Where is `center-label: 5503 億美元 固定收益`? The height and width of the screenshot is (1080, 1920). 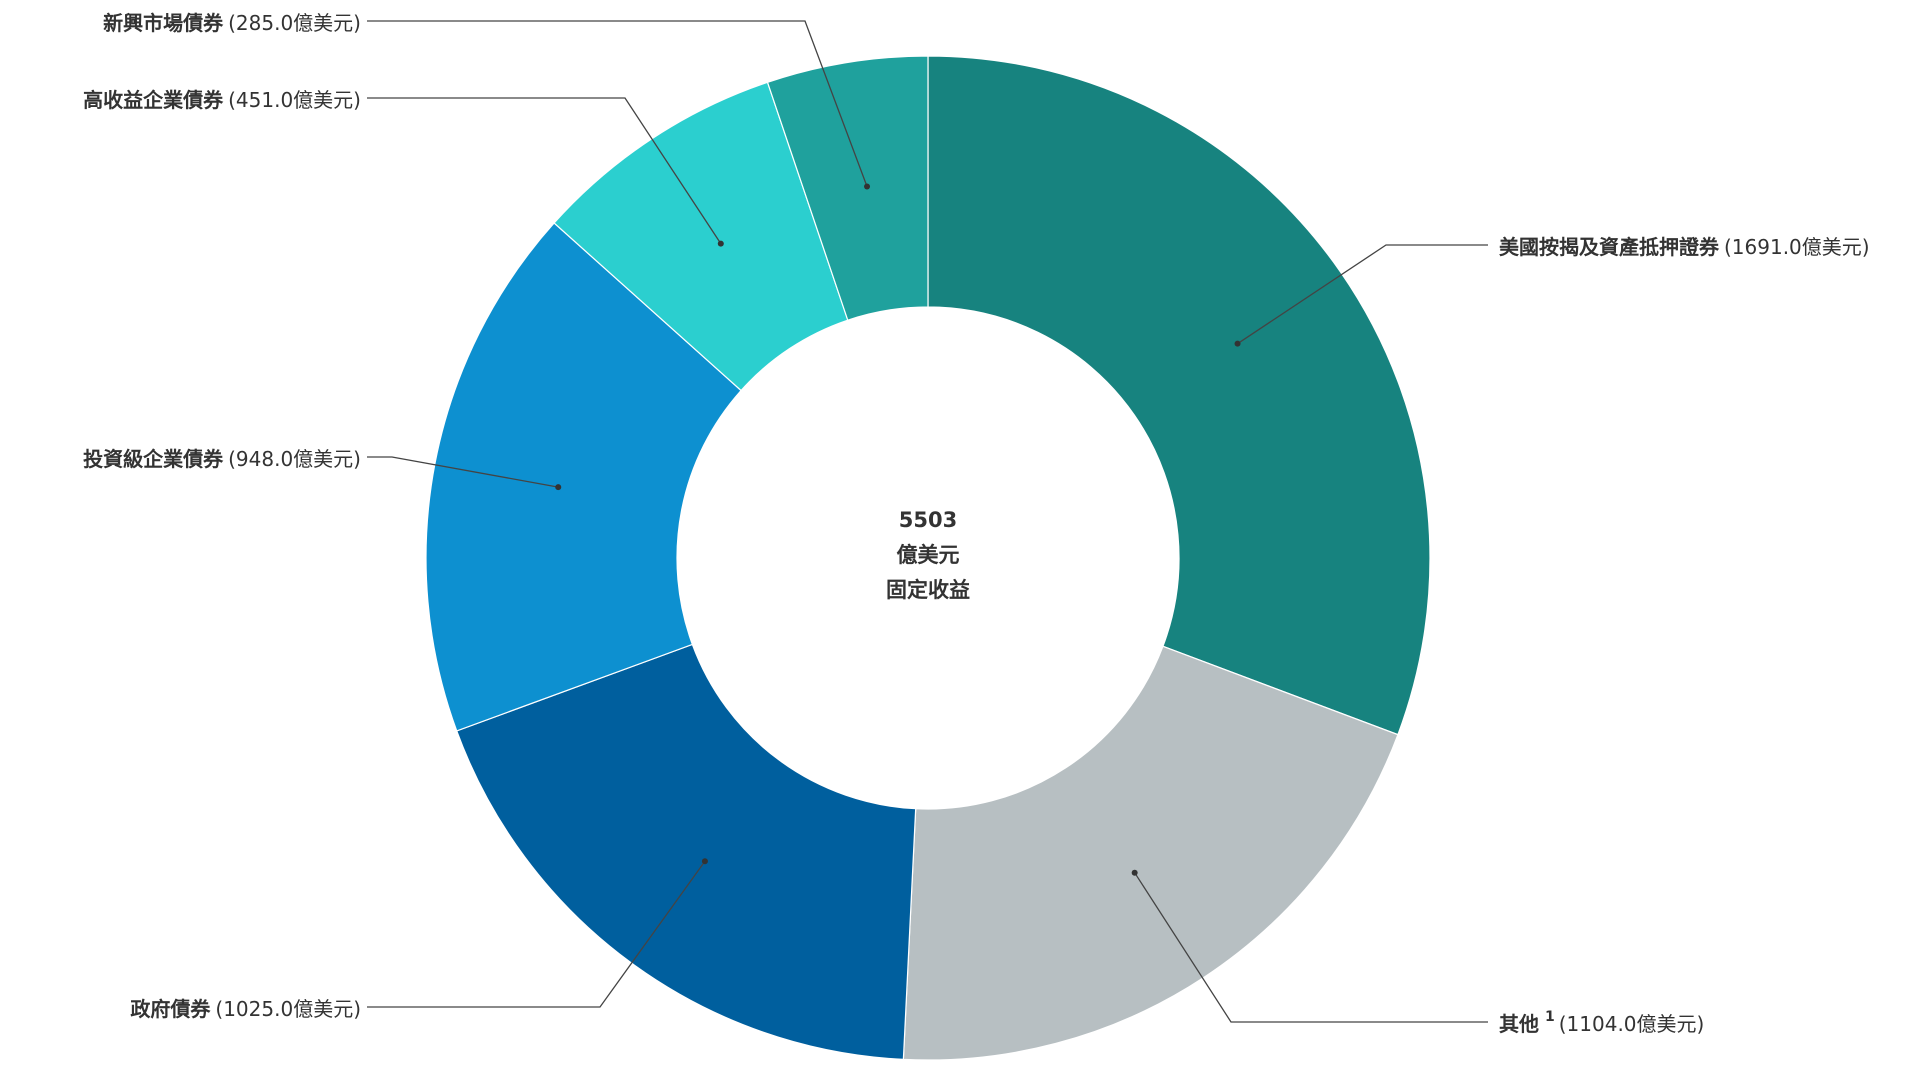 center-label: 5503 億美元 固定收益 is located at coordinates (928, 555).